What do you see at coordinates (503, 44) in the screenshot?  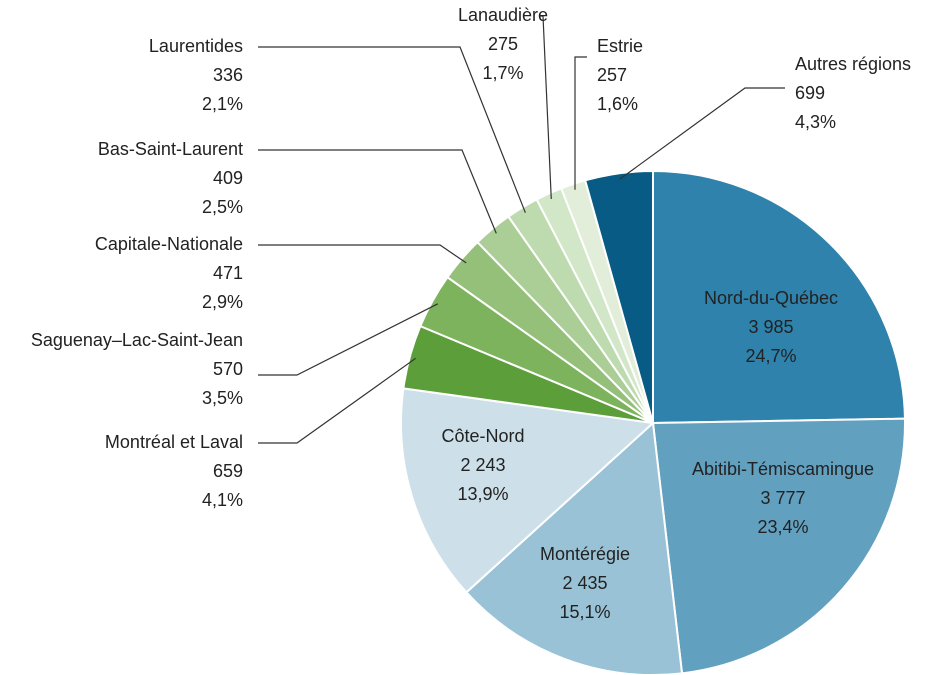 I see `slice-label-value: 275` at bounding box center [503, 44].